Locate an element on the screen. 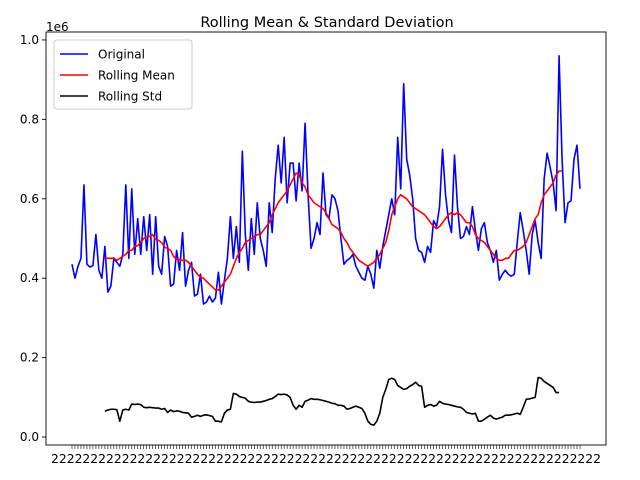 Image resolution: width=640 pixels, height=480 pixels. legend: Original Rolling Mean Rolling Std is located at coordinates (123, 74).